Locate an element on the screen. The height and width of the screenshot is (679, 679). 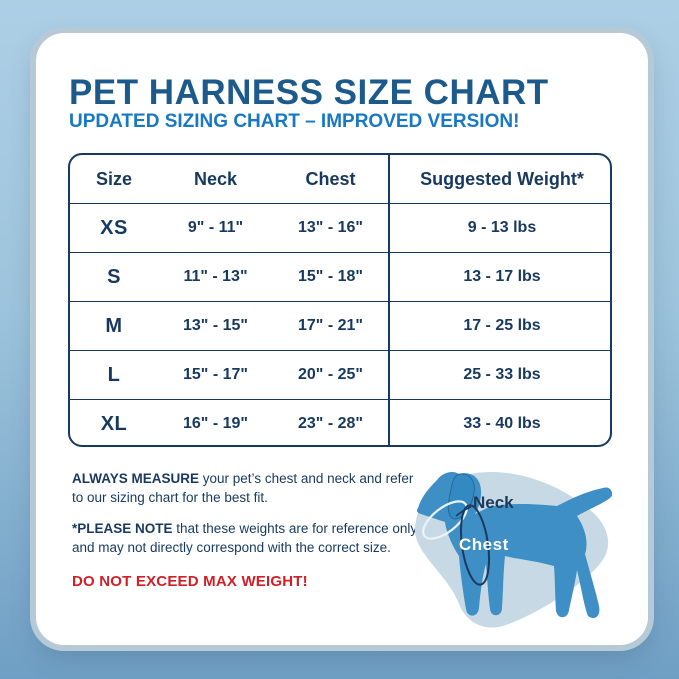
cell-neck: 16" - 19" is located at coordinates (215, 422).